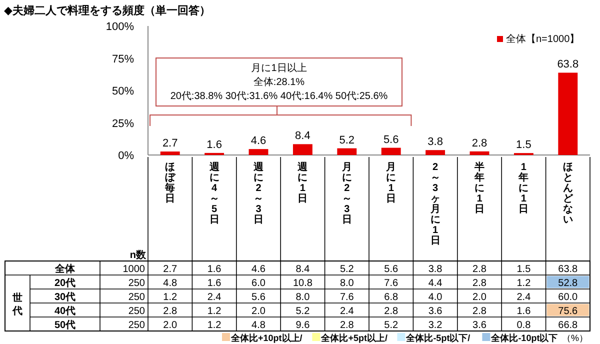 The height and width of the screenshot is (344, 600). I want to click on text: n数, so click(138, 255).